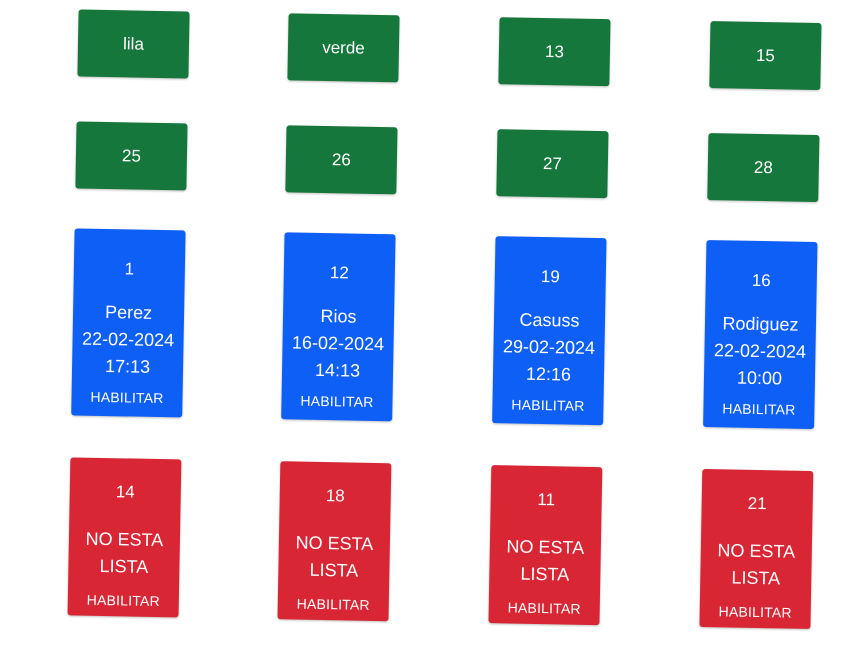  What do you see at coordinates (549, 320) in the screenshot?
I see `card-name: Casuss` at bounding box center [549, 320].